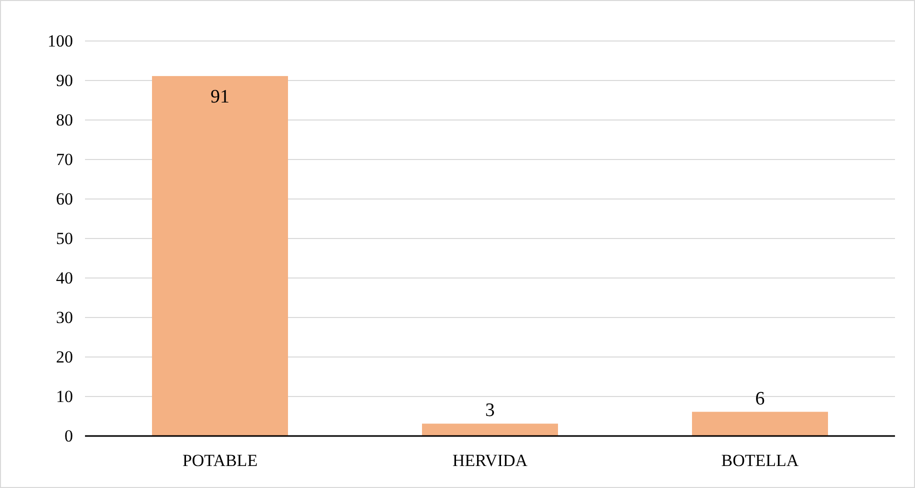 This screenshot has width=915, height=488. What do you see at coordinates (220, 460) in the screenshot?
I see `x-tick-label: POTABLE` at bounding box center [220, 460].